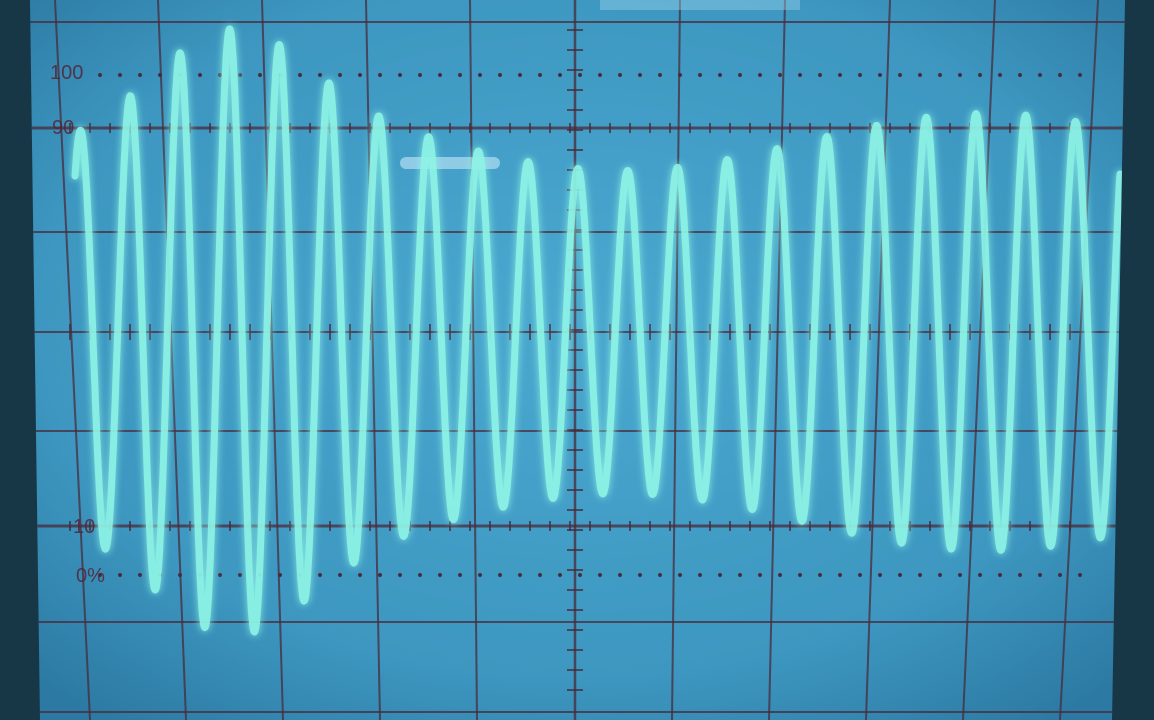  What do you see at coordinates (63, 128) in the screenshot?
I see `graticule-label-90: 90` at bounding box center [63, 128].